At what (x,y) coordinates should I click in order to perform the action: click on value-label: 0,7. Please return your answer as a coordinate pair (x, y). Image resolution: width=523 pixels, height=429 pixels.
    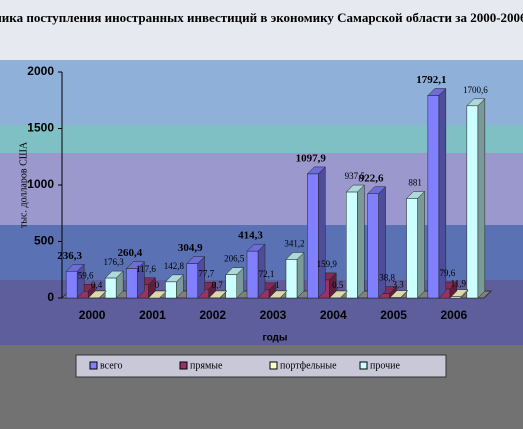
    Looking at the image, I should click on (218, 285).